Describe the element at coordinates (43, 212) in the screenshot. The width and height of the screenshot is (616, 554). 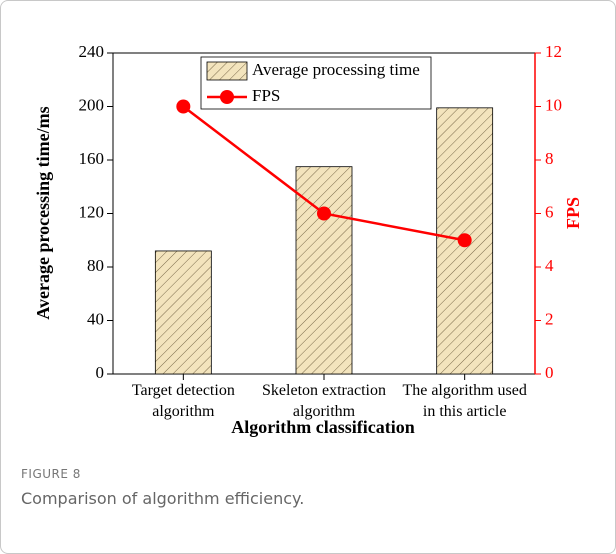
I see `y-axis-label: Average processing time/ms` at that location.